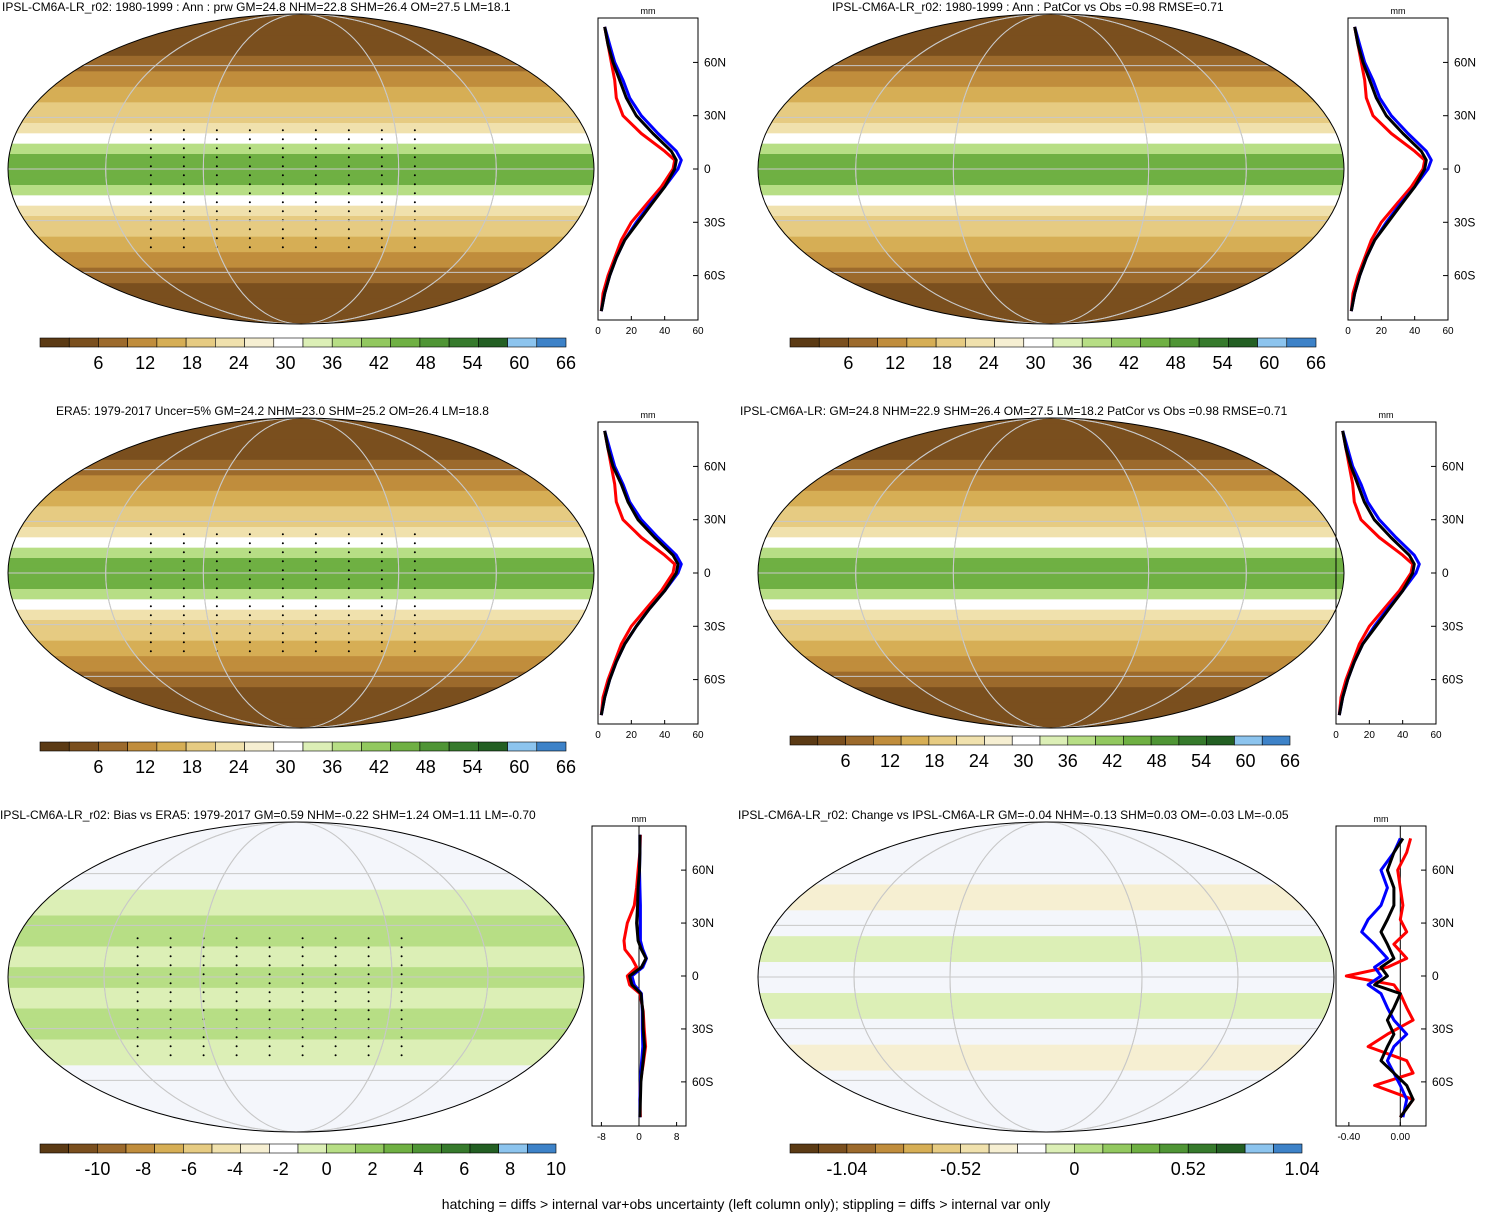 Image resolution: width=1492 pixels, height=1213 pixels. Describe the element at coordinates (1376, 573) in the screenshot. I see `zonal-series-line` at that location.